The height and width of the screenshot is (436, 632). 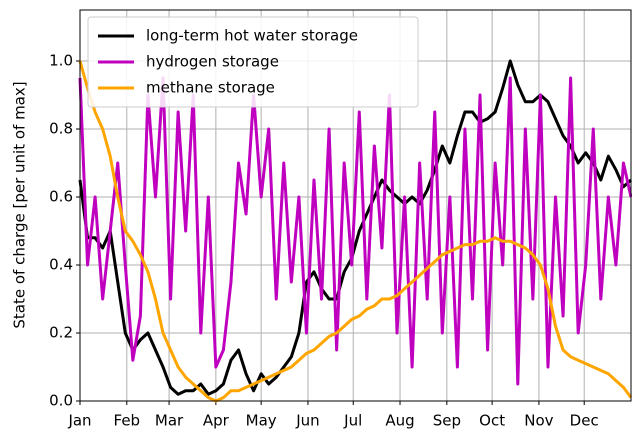 I want to click on x-tick-label: Jan, so click(x=79, y=421).